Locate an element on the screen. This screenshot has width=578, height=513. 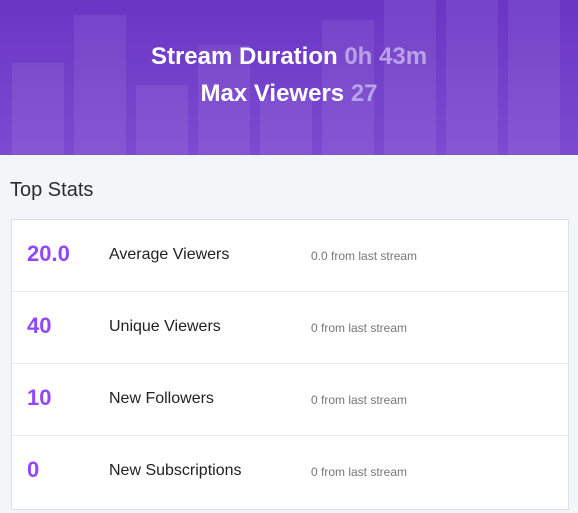
stat-label: Unique Viewers is located at coordinates (165, 326).